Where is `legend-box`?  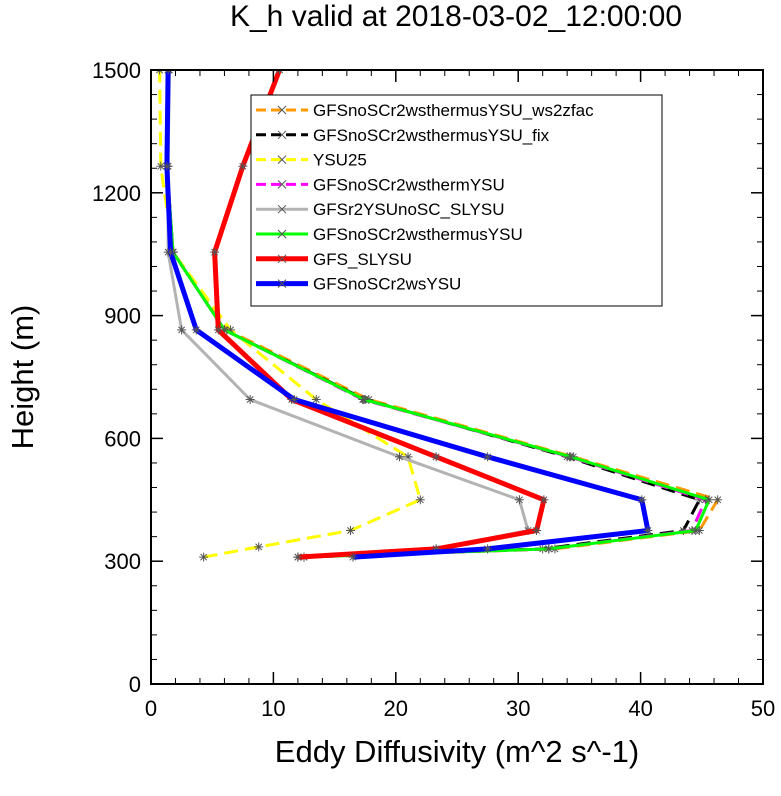
legend-box is located at coordinates (456, 200).